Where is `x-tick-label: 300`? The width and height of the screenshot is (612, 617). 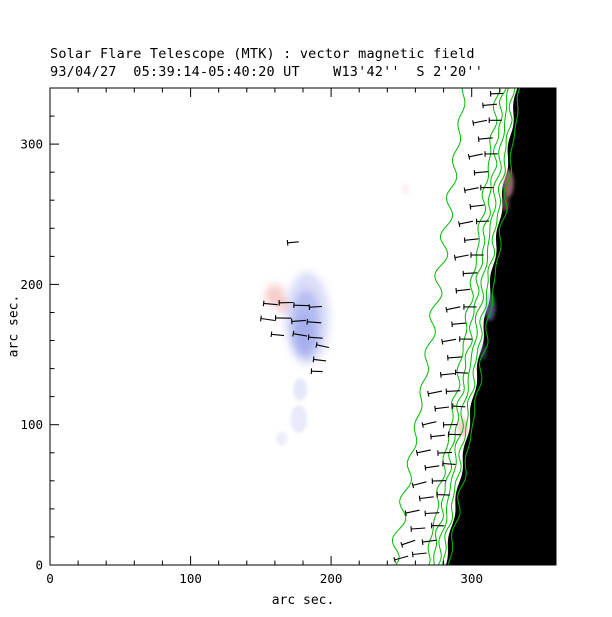 x-tick-label: 300 is located at coordinates (471, 578).